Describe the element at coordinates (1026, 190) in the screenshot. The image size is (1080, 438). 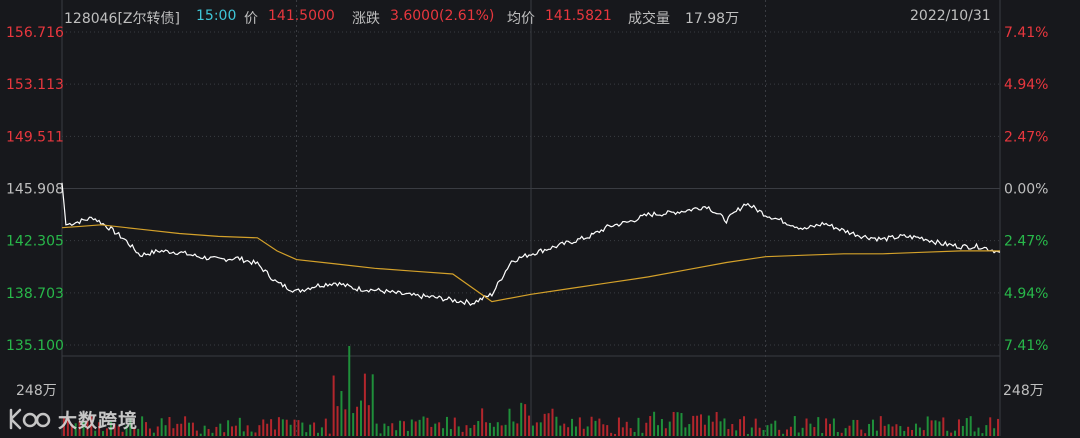
I see `y-tick-right: 0.00%` at that location.